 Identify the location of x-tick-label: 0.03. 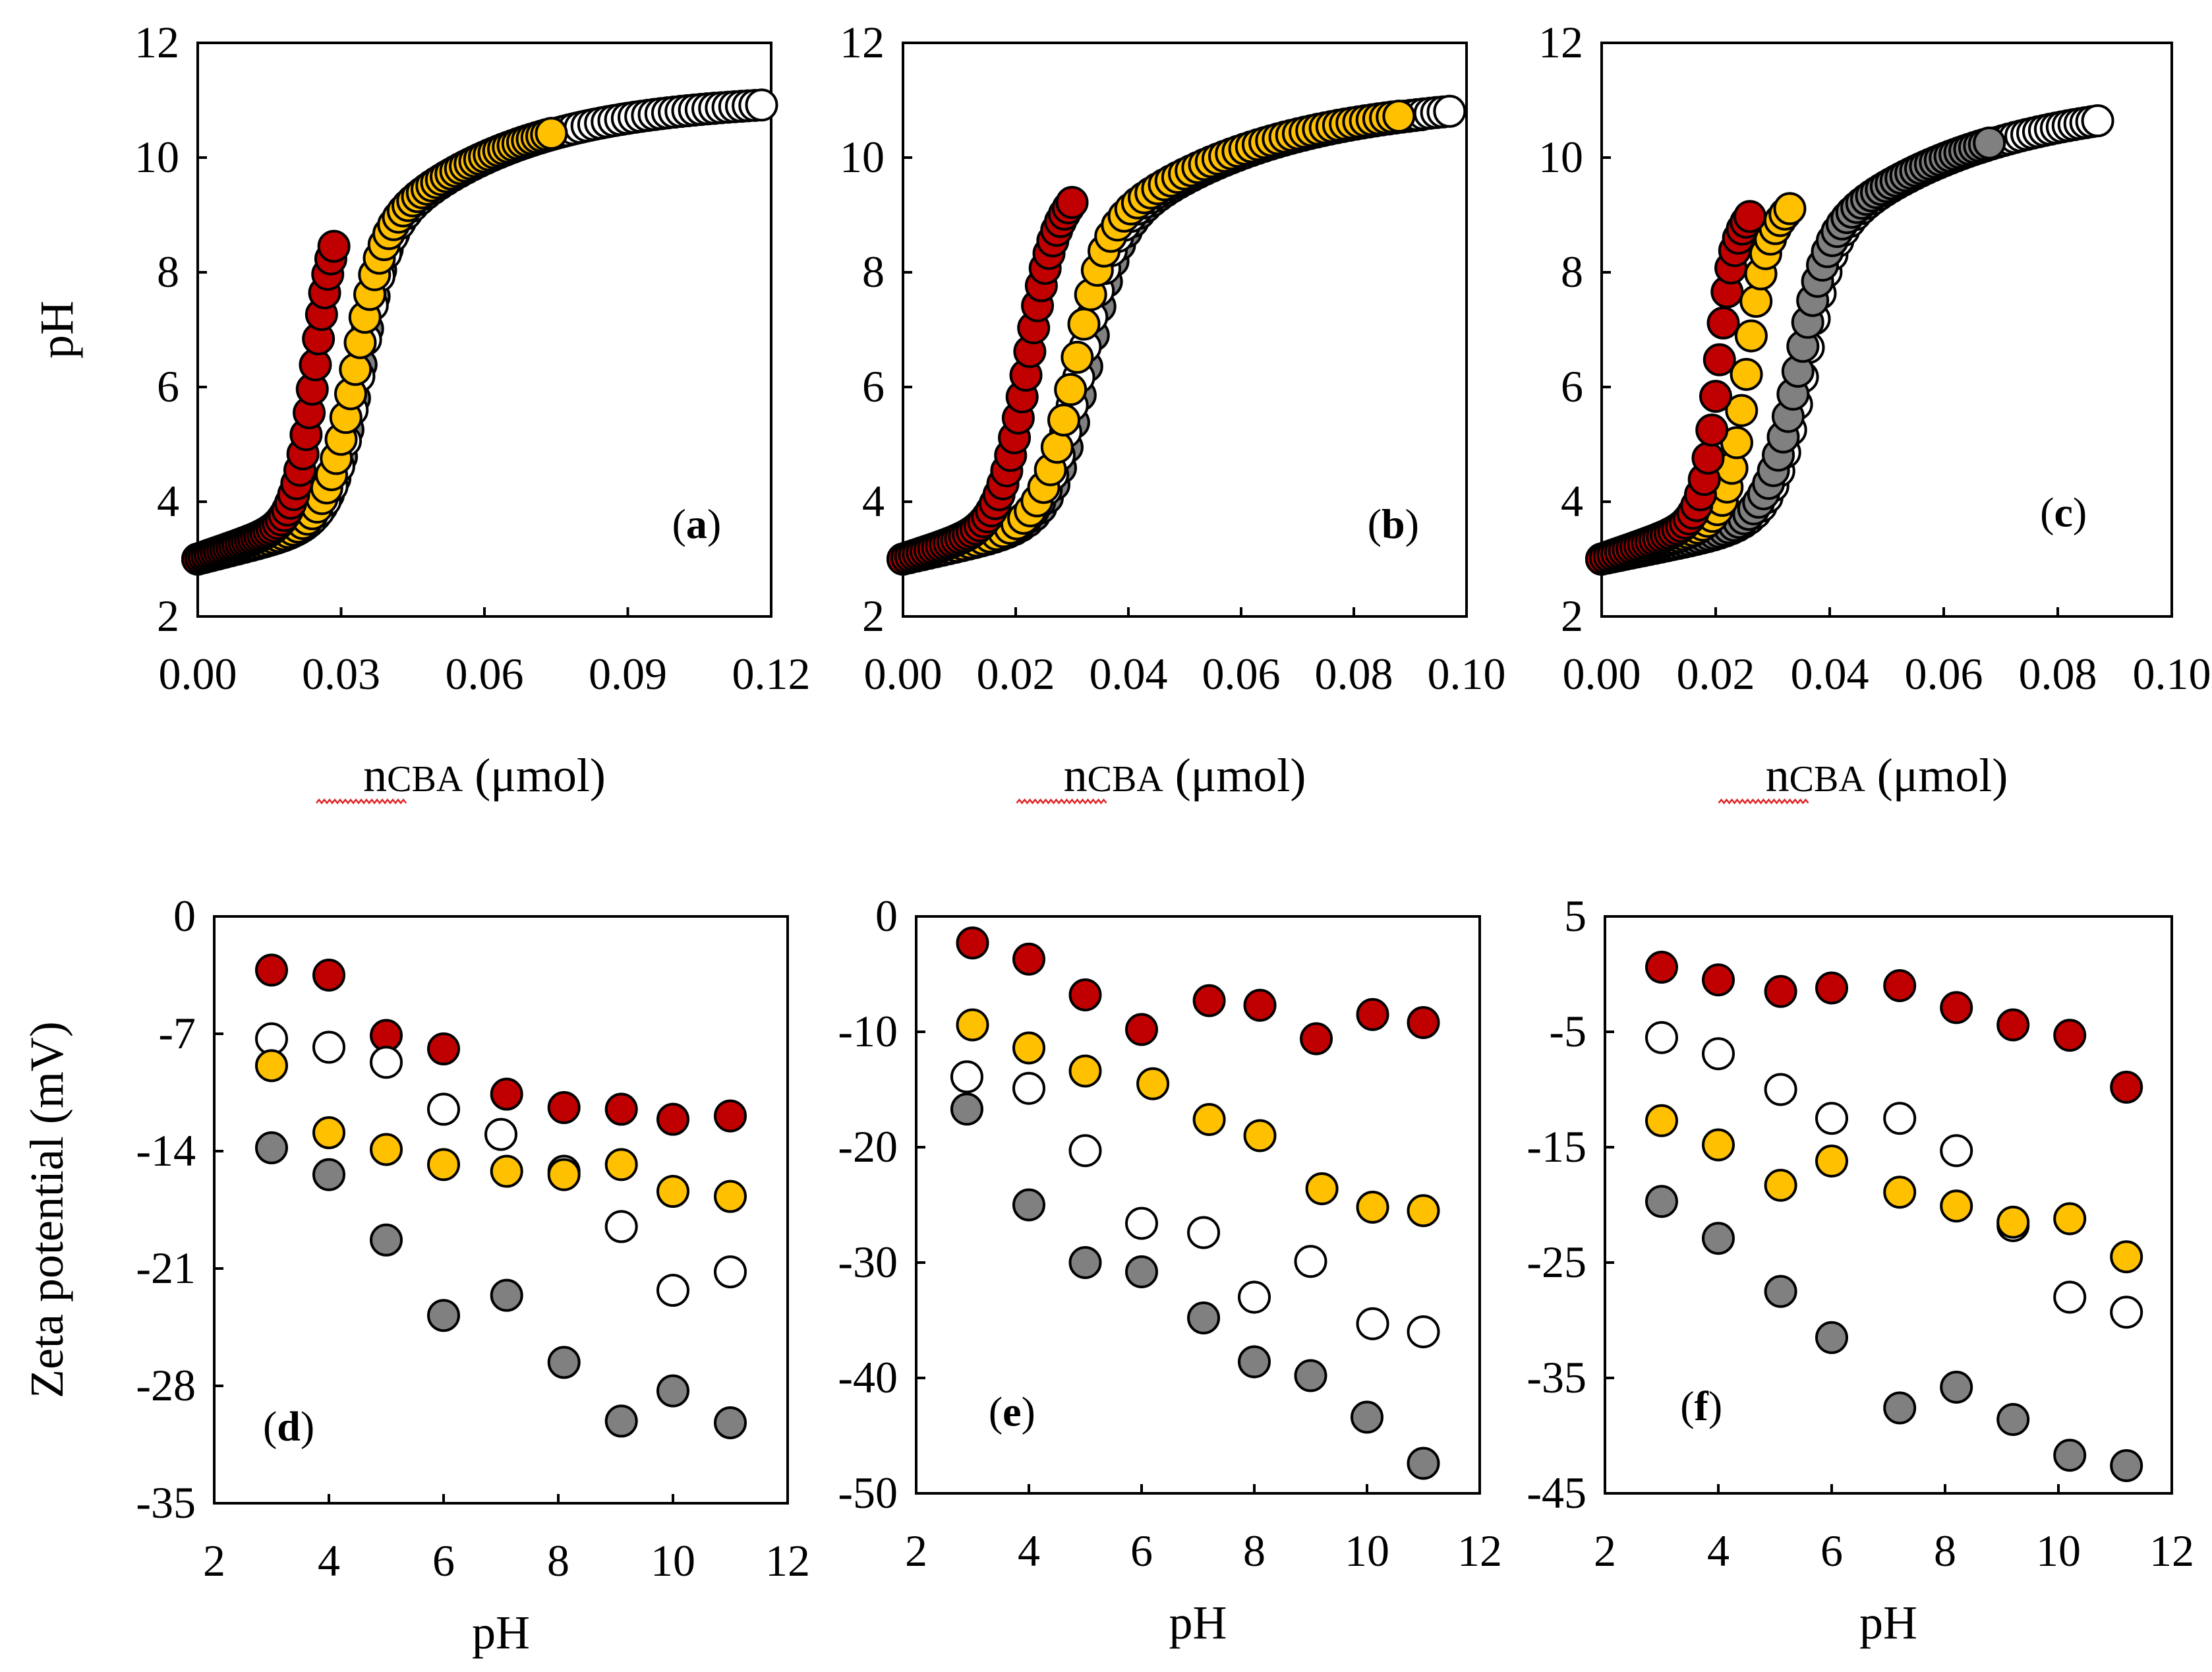
(341, 674).